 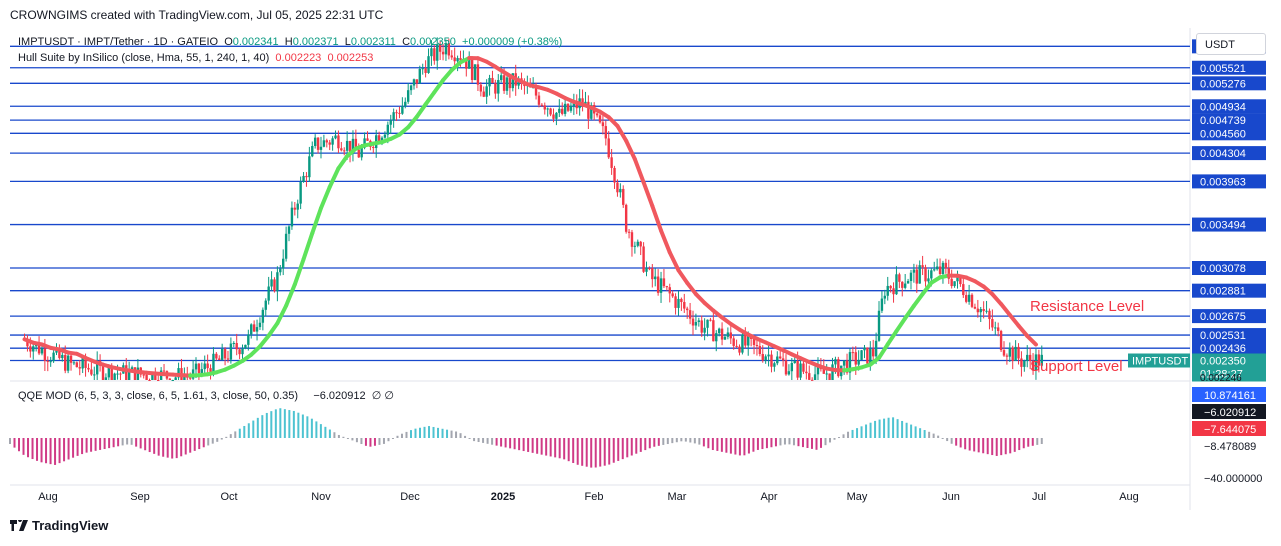 What do you see at coordinates (1231, 44) in the screenshot?
I see `currency-selector: USDT` at bounding box center [1231, 44].